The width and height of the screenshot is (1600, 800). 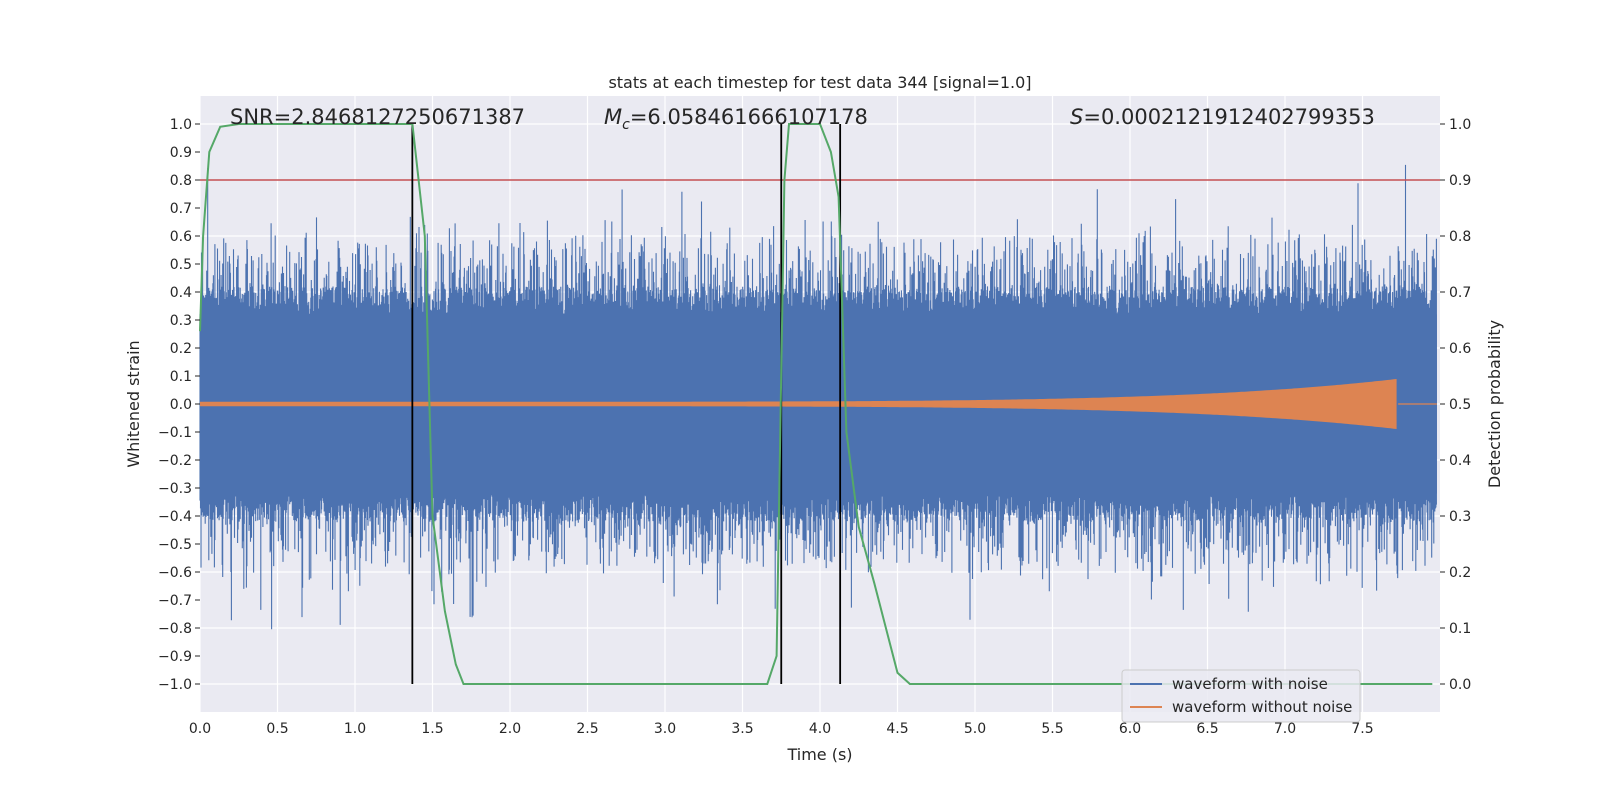 What do you see at coordinates (665, 729) in the screenshot?
I see `x-tick-label: 3.0` at bounding box center [665, 729].